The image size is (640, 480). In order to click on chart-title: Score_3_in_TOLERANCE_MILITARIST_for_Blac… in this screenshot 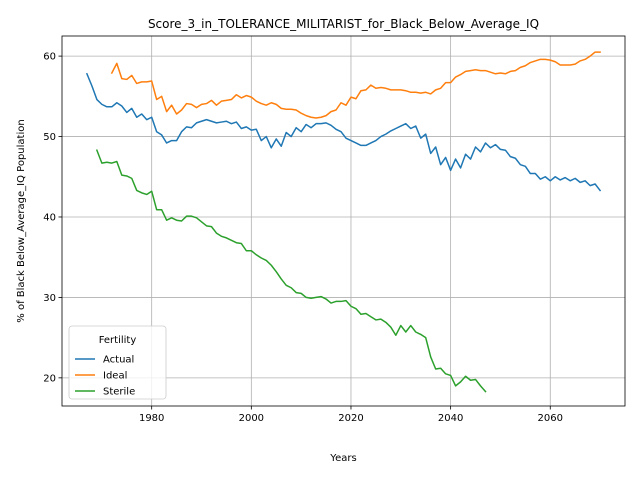, I will do `click(343, 24)`.